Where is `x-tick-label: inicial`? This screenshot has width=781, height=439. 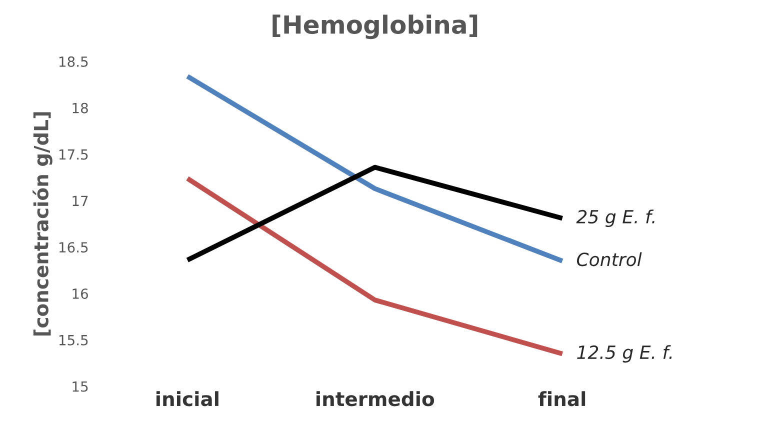
x-tick-label: inicial is located at coordinates (187, 398).